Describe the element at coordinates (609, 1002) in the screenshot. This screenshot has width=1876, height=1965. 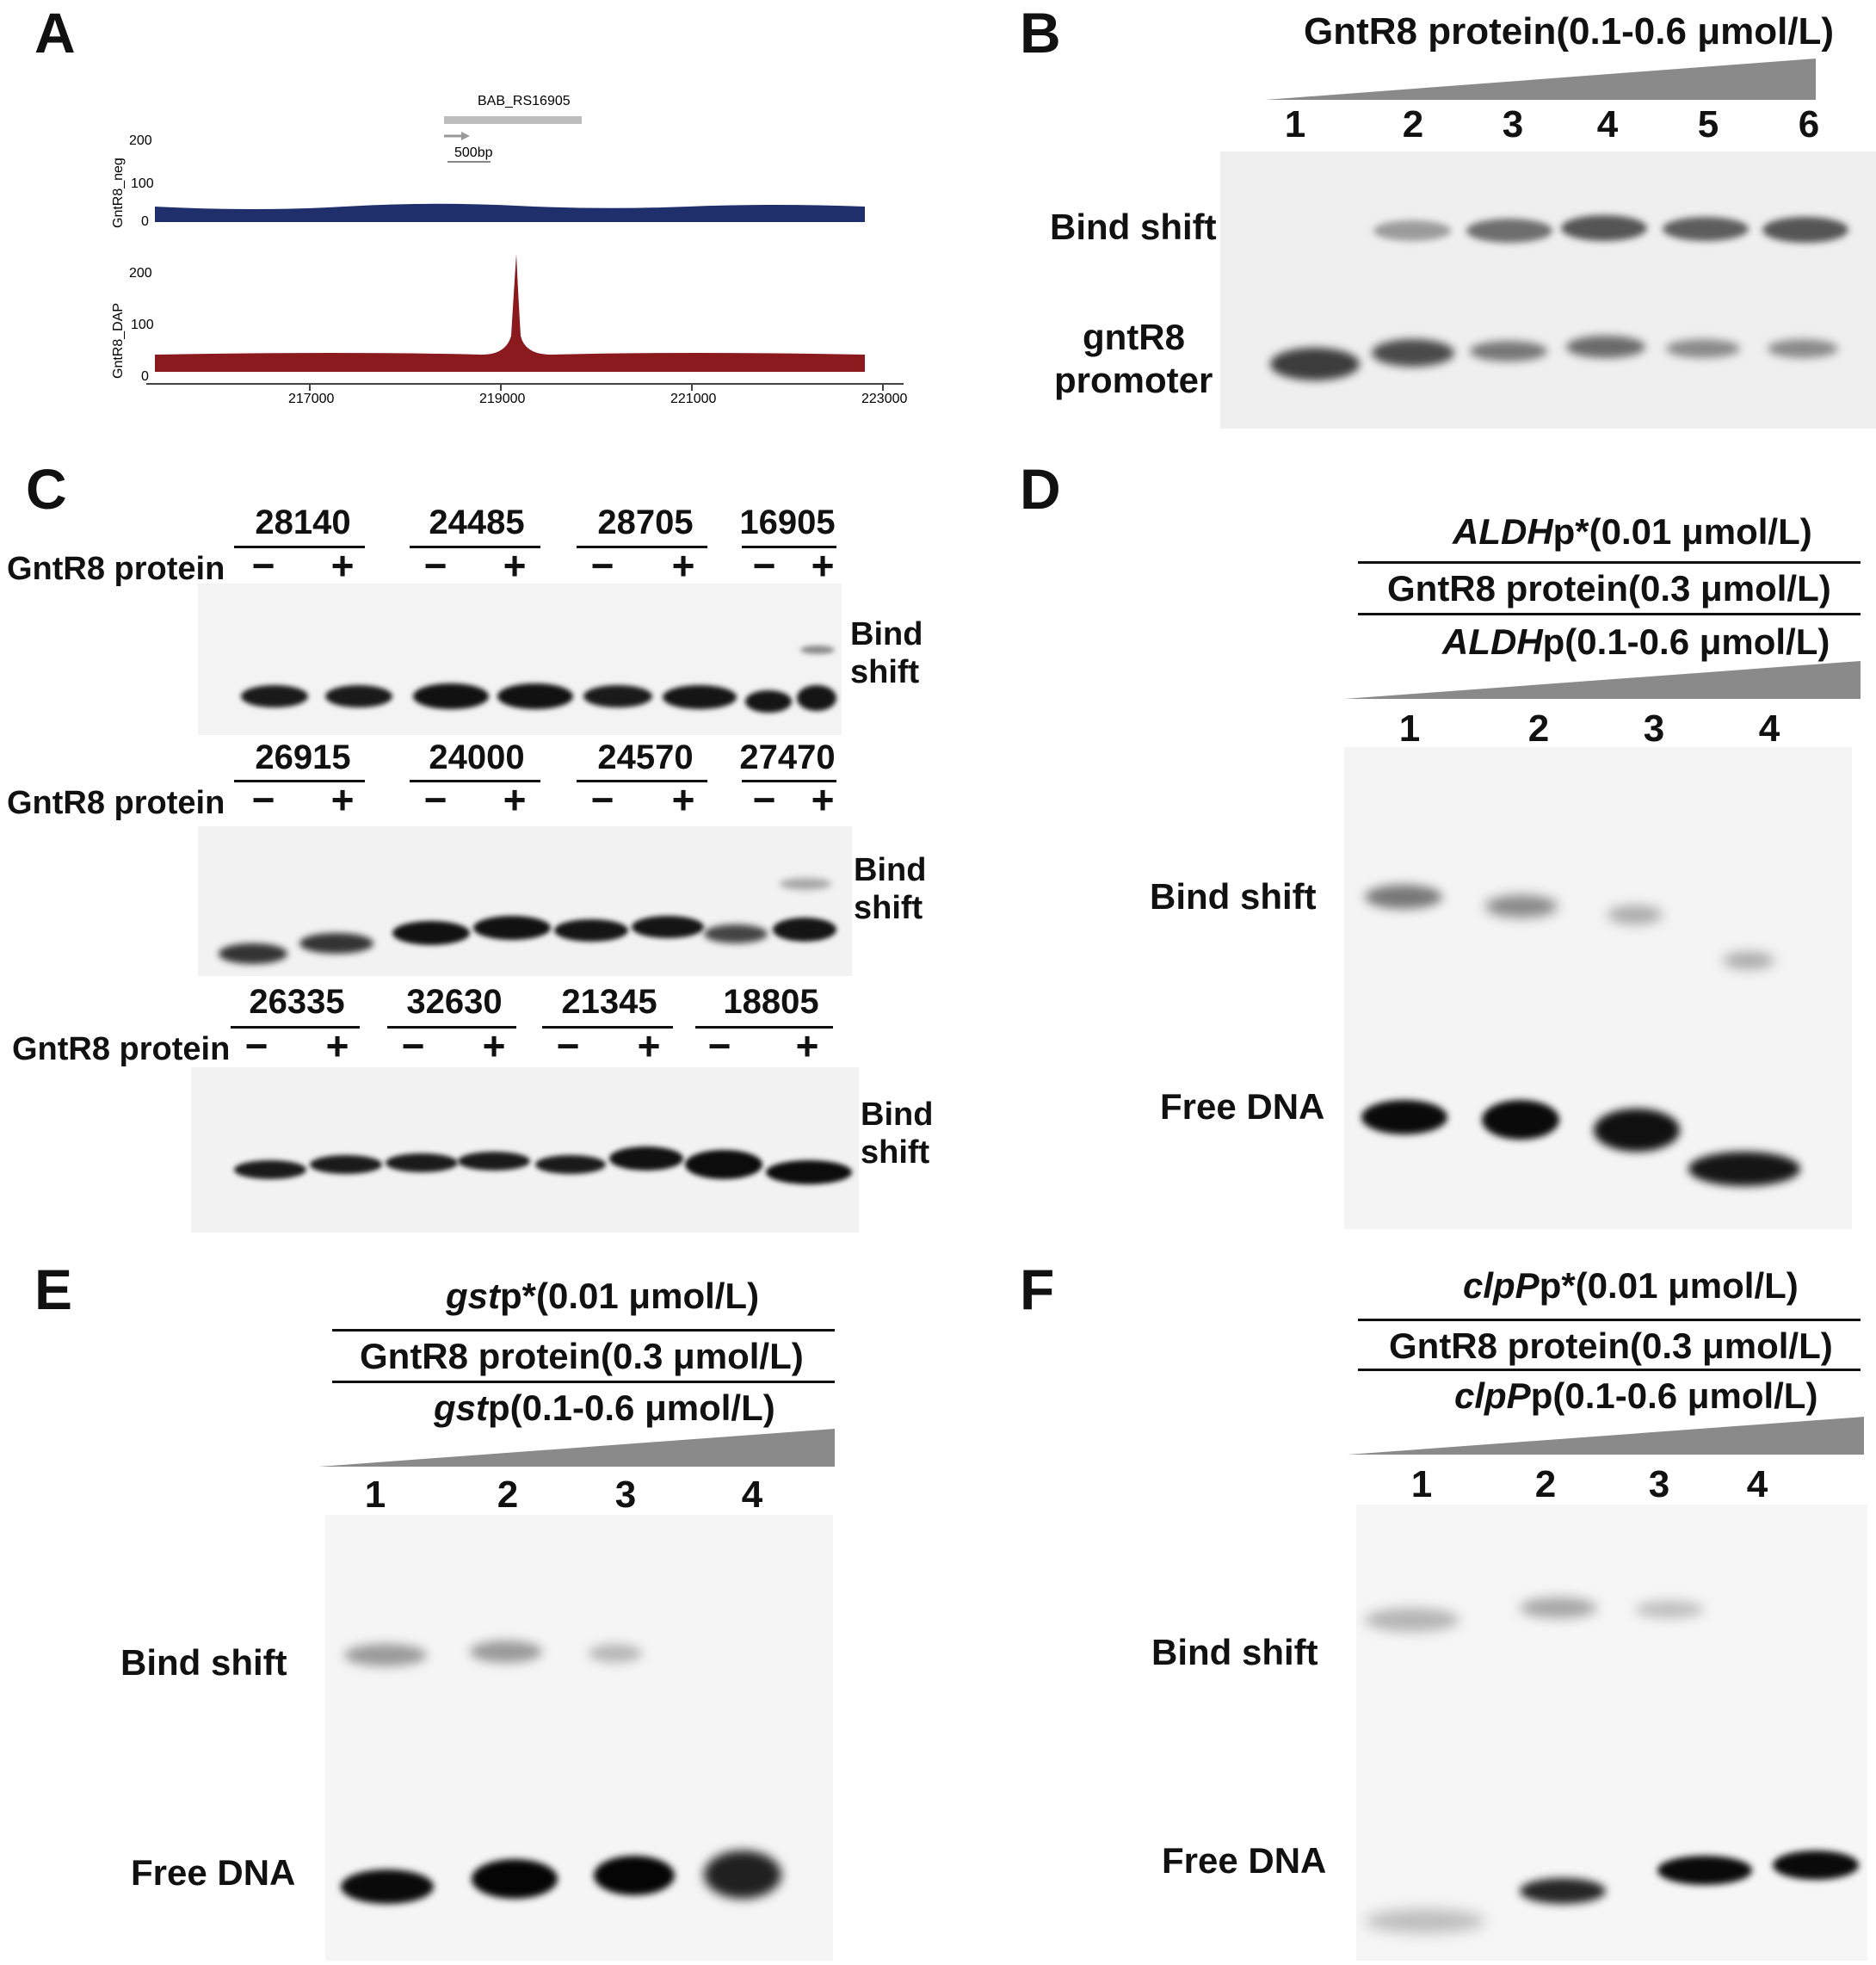
I see `c-row3-id-3: 21345` at that location.